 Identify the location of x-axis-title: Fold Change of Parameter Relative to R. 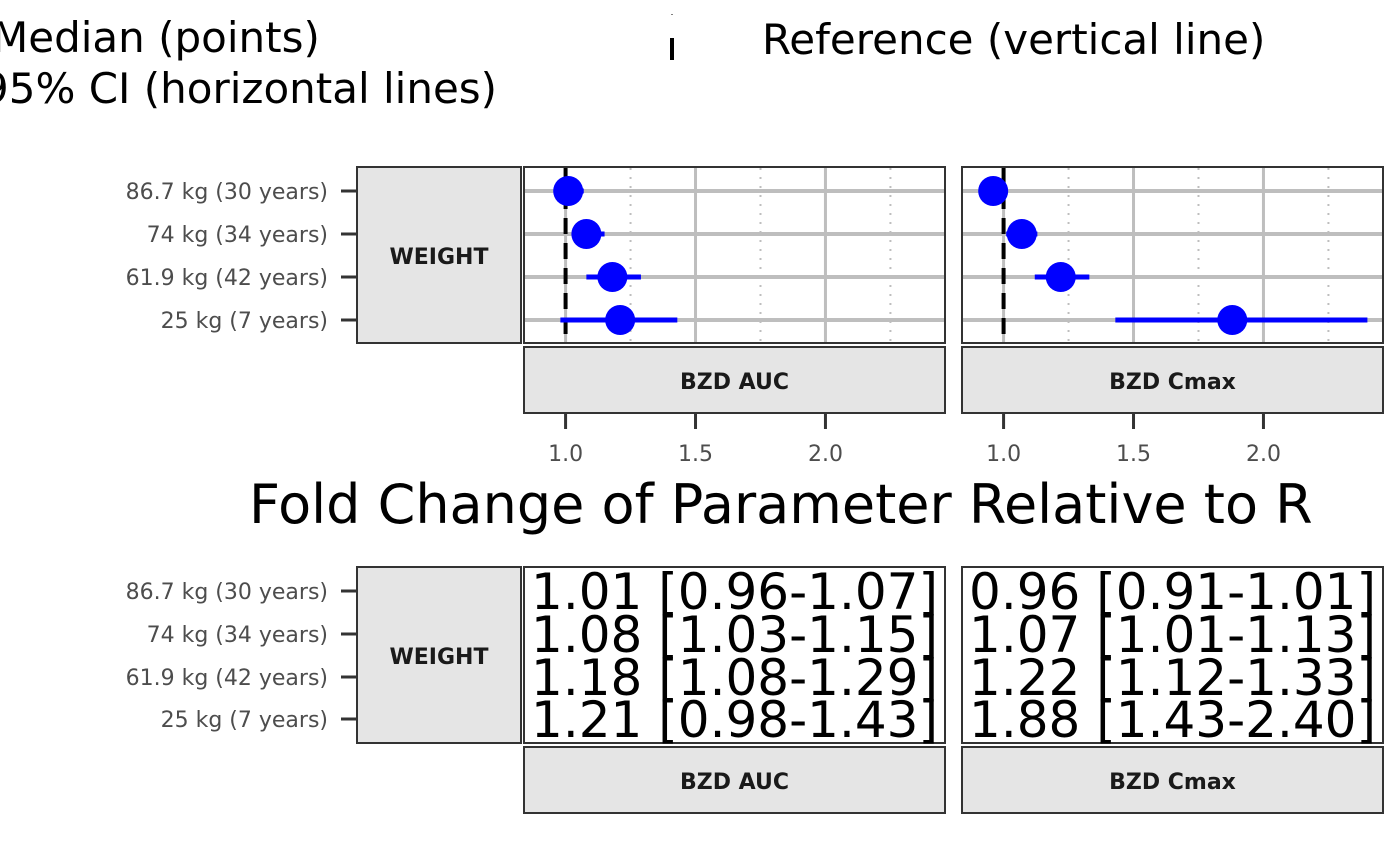
(781, 504).